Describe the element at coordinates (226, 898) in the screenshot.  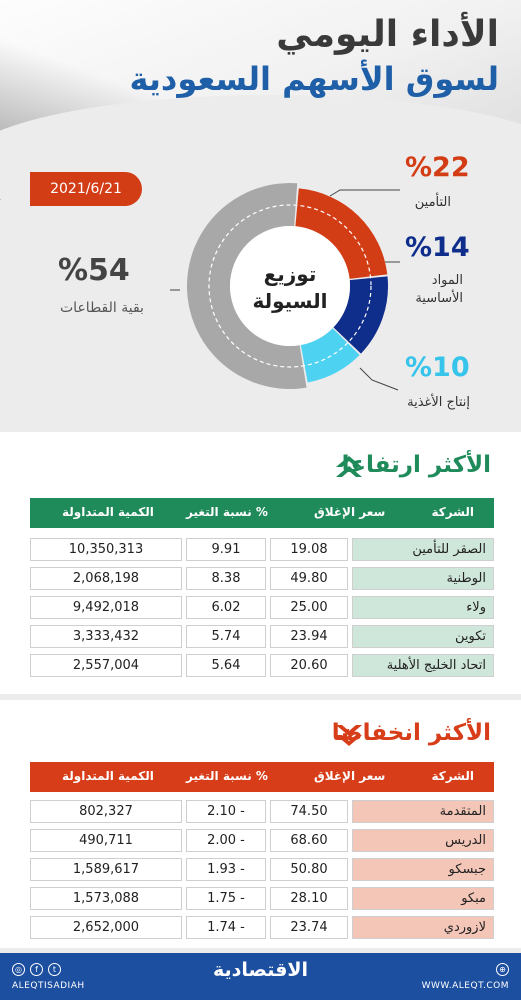
I see `change-pct-cell: 1.75 -` at that location.